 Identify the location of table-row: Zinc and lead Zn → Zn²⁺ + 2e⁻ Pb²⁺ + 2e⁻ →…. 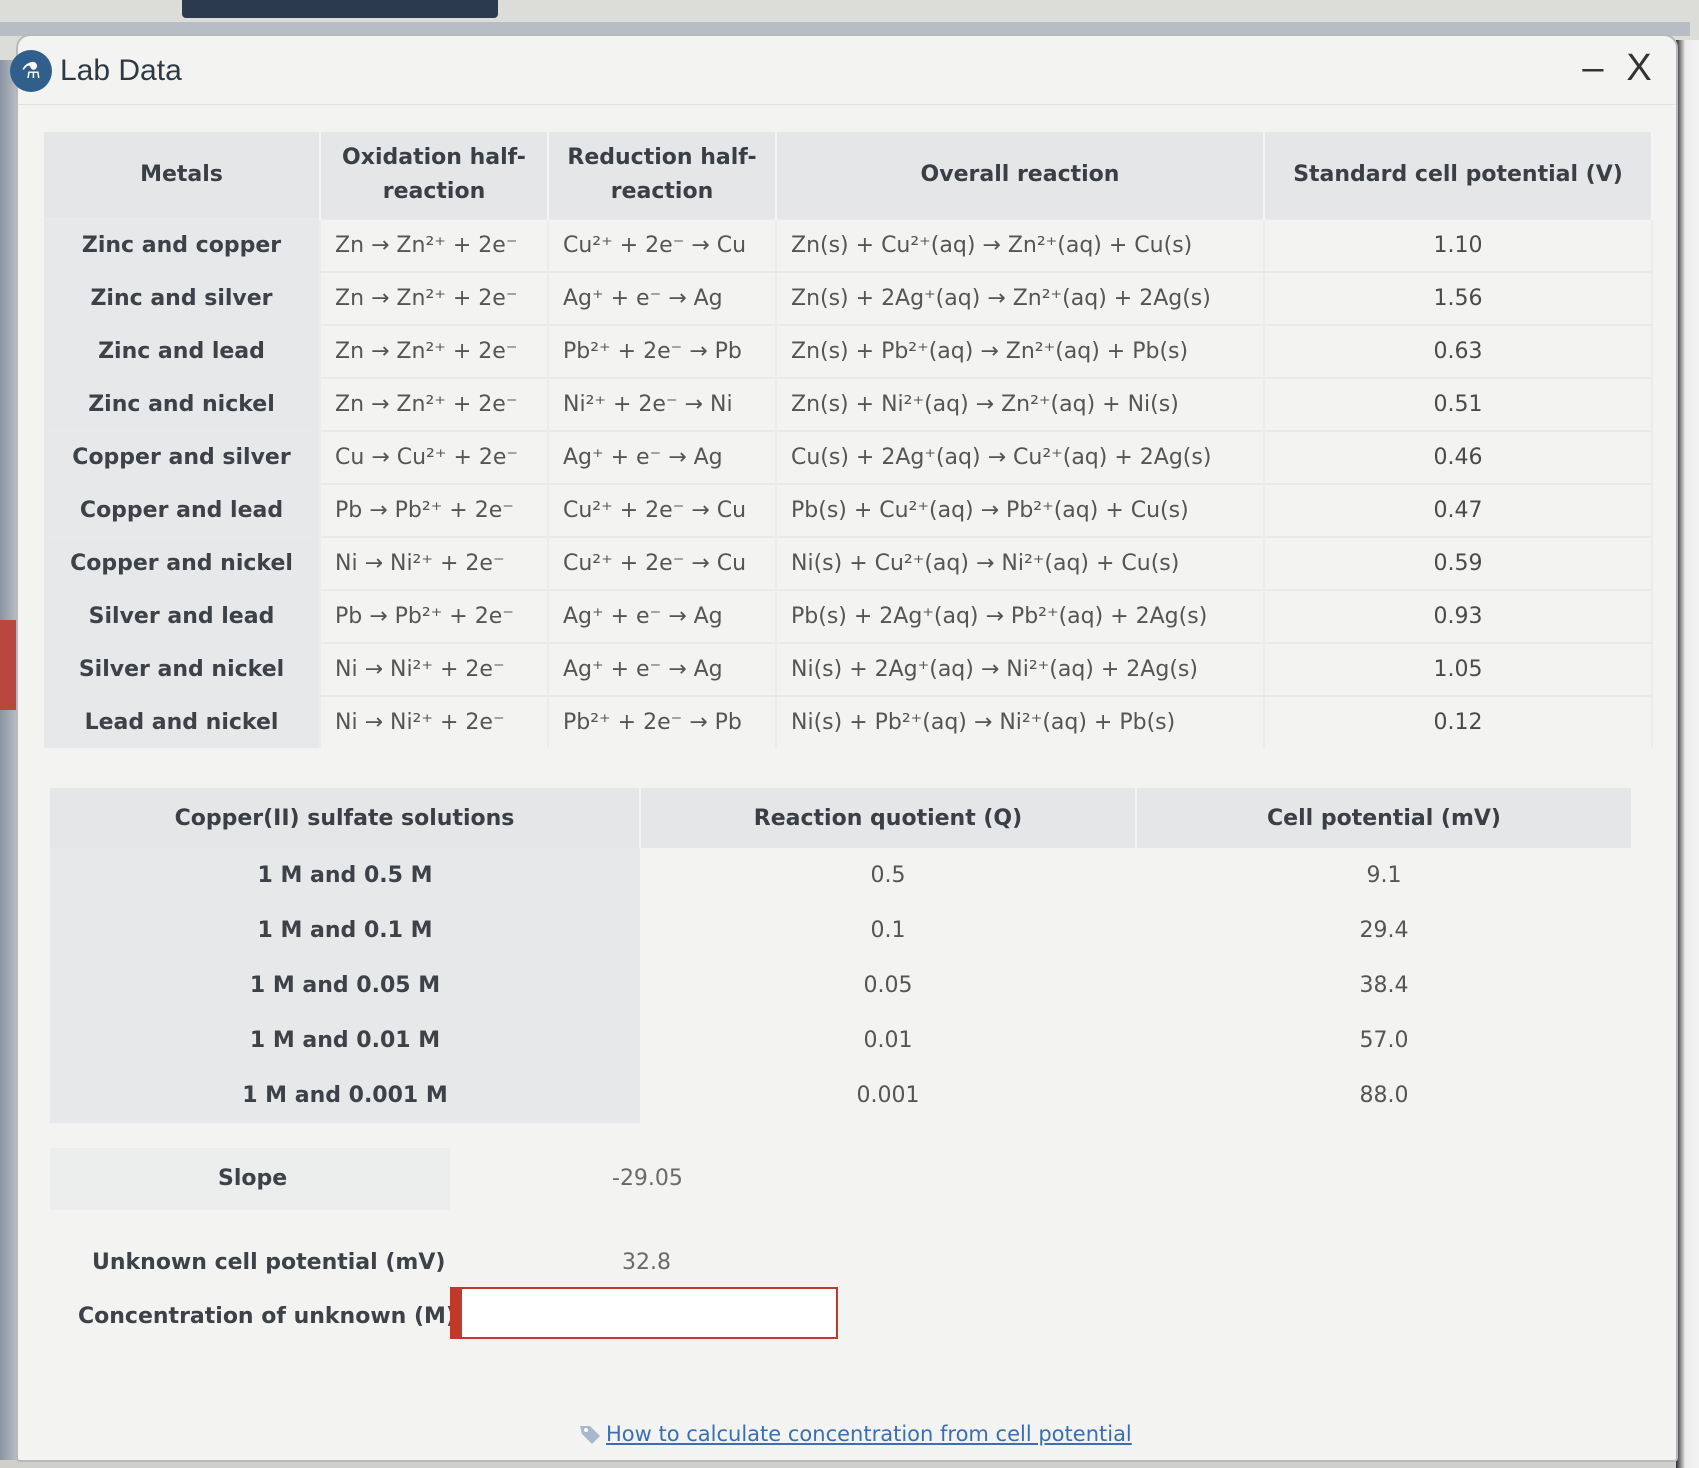
(848, 351).